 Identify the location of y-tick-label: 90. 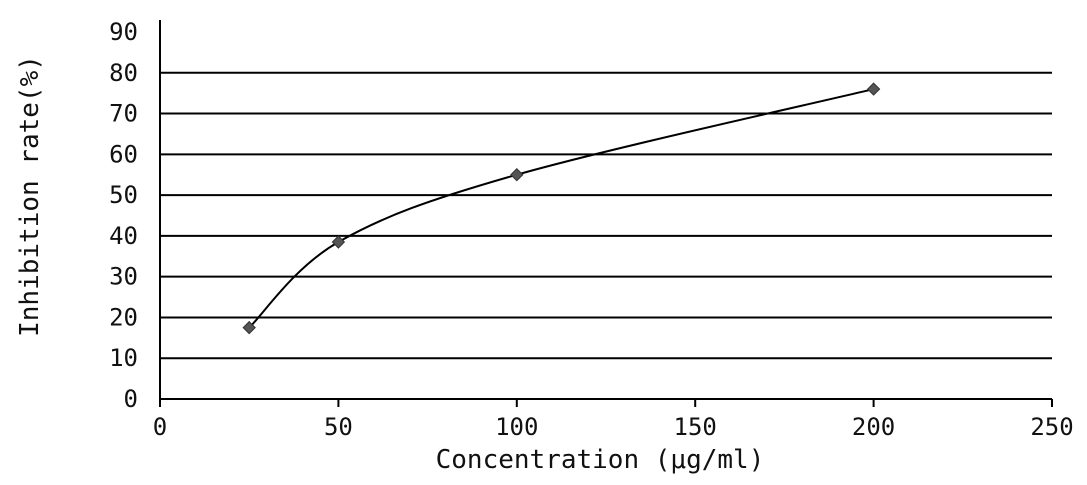
(123, 32).